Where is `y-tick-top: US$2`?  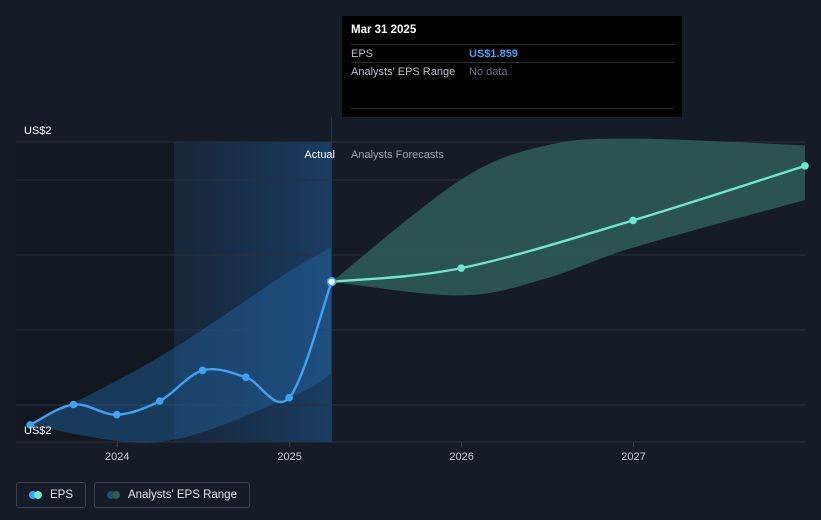 y-tick-top: US$2 is located at coordinates (38, 131).